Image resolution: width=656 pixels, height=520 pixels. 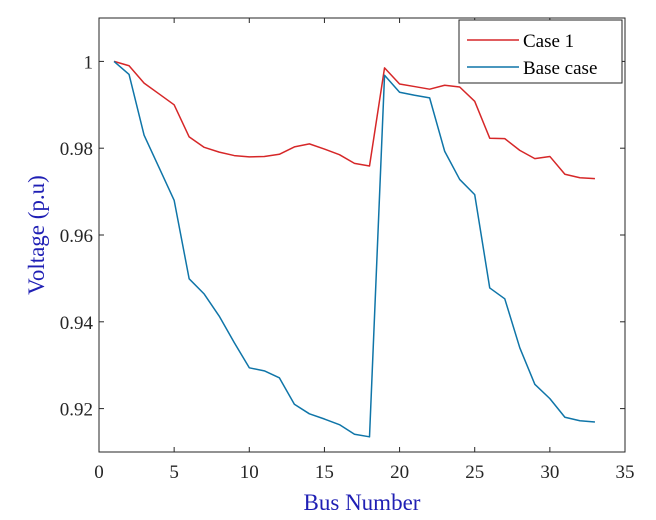 What do you see at coordinates (362, 502) in the screenshot?
I see `x-axis-label: Bus Number` at bounding box center [362, 502].